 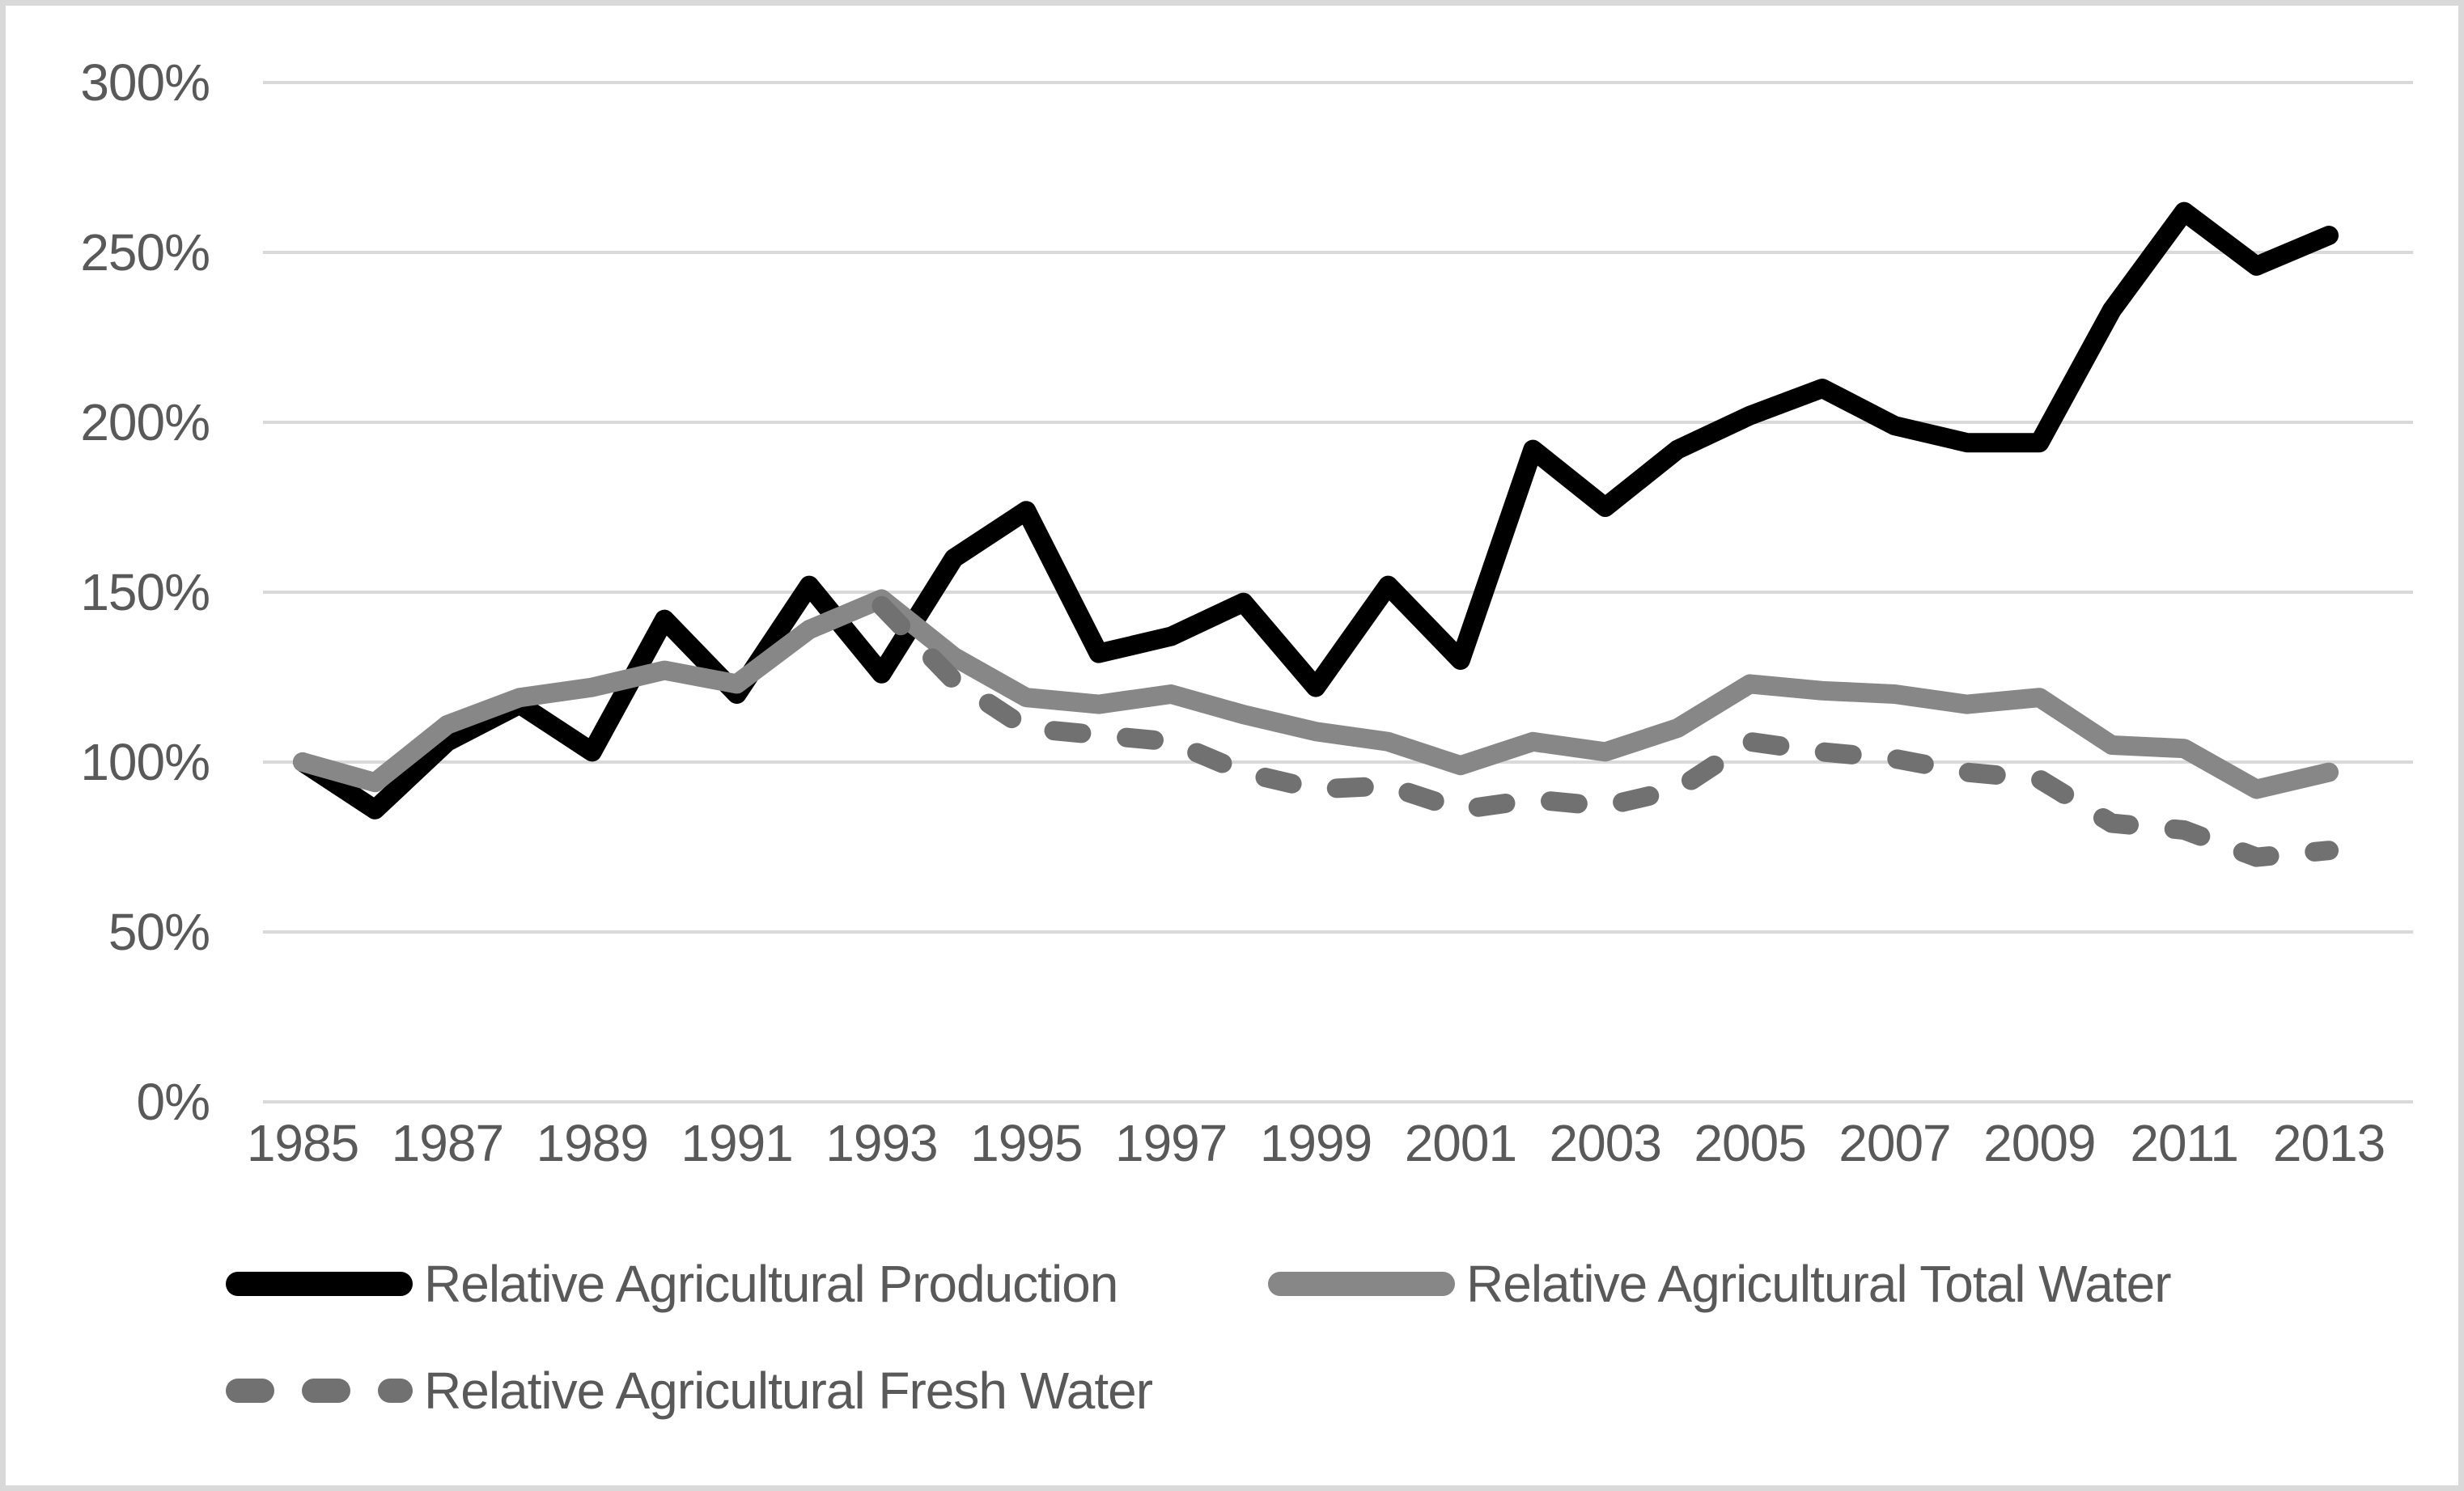 I want to click on x-axis-tick-label: 2009, so click(x=2039, y=1143).